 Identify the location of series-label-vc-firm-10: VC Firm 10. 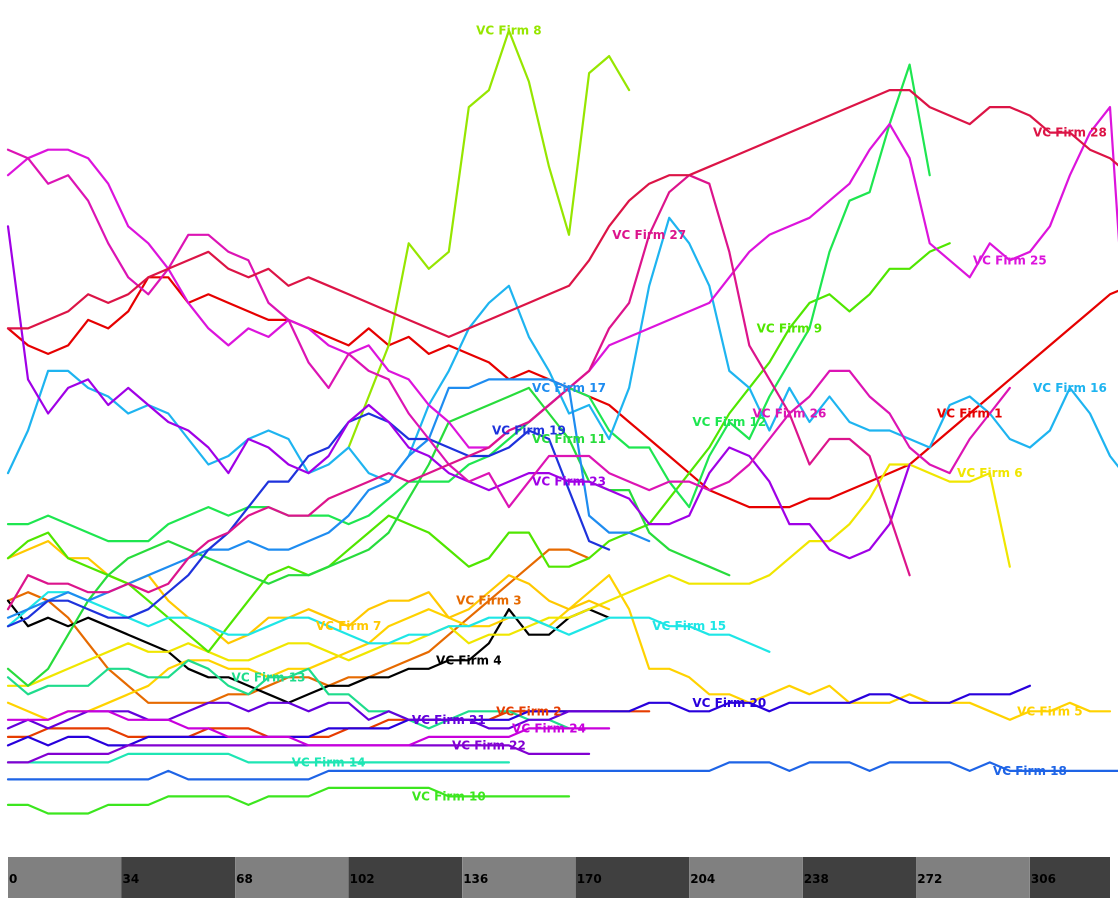
(449, 796).